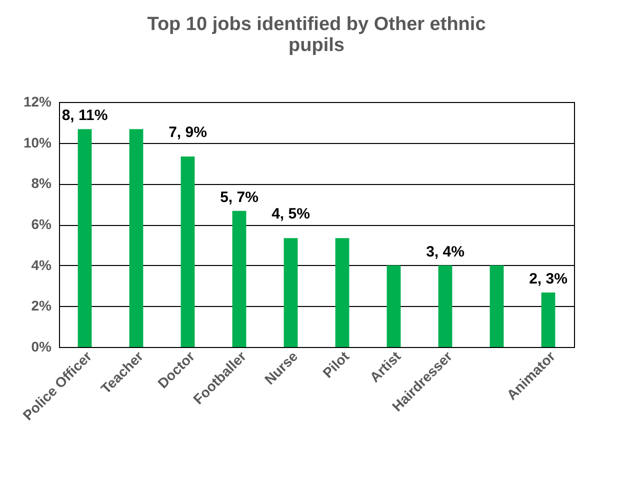 This screenshot has width=635, height=497. I want to click on y-tick-label: 2%, so click(41, 306).